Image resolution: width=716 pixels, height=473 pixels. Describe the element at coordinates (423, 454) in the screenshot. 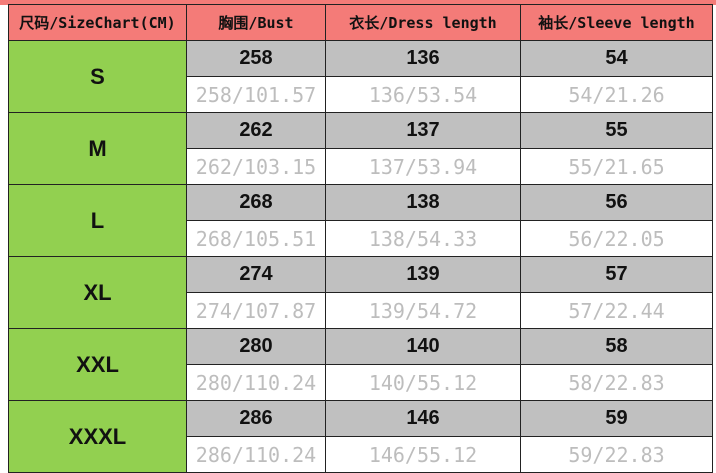

I see `dress-length-converted-cell: 146/55.12` at that location.